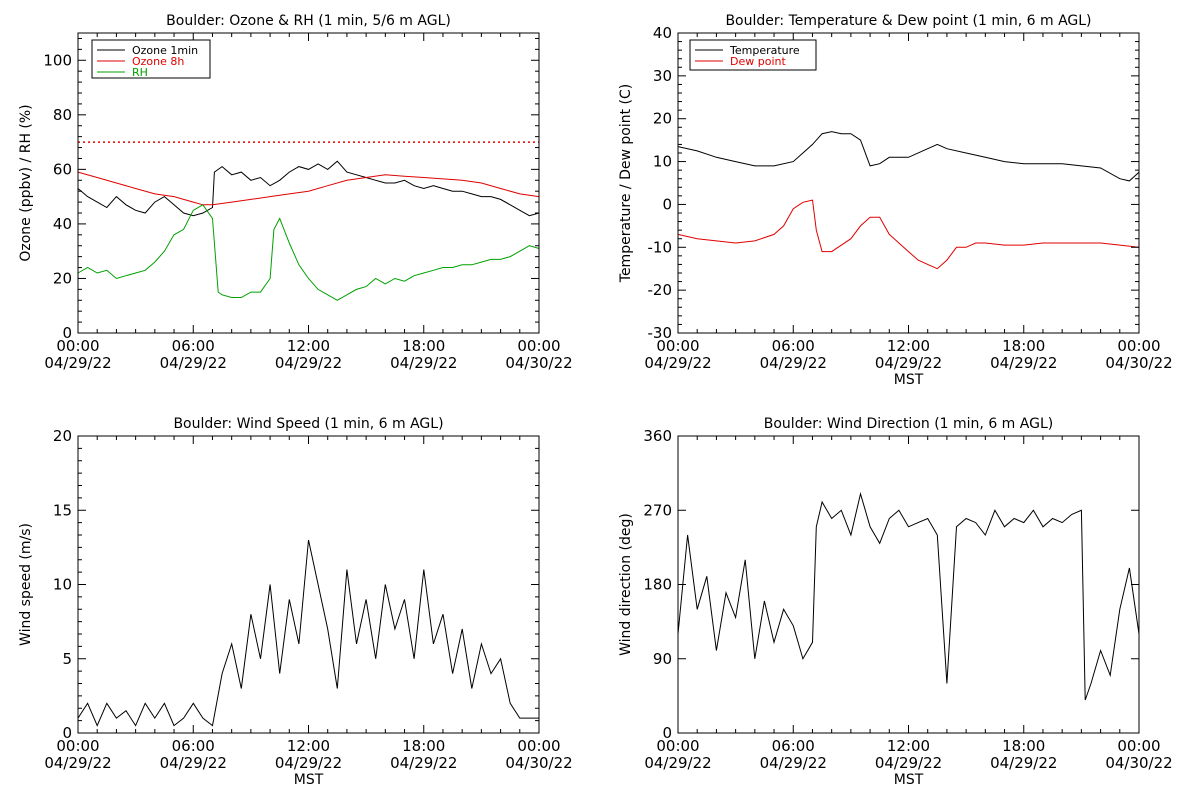  What do you see at coordinates (660, 247) in the screenshot?
I see `y-tick-label: -10` at bounding box center [660, 247].